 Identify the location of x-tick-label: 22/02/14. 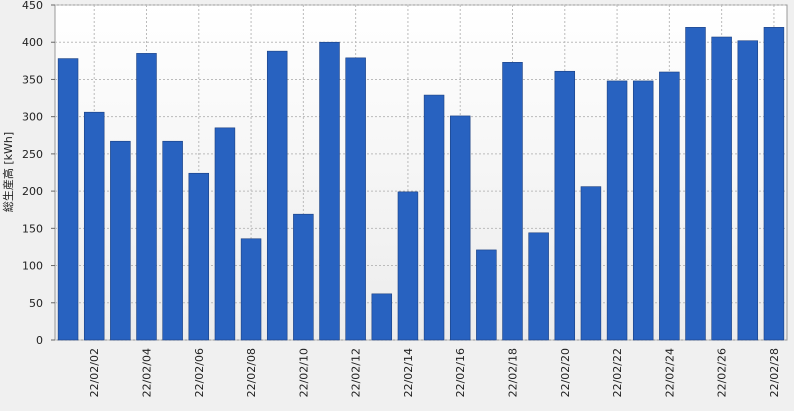
(408, 372).